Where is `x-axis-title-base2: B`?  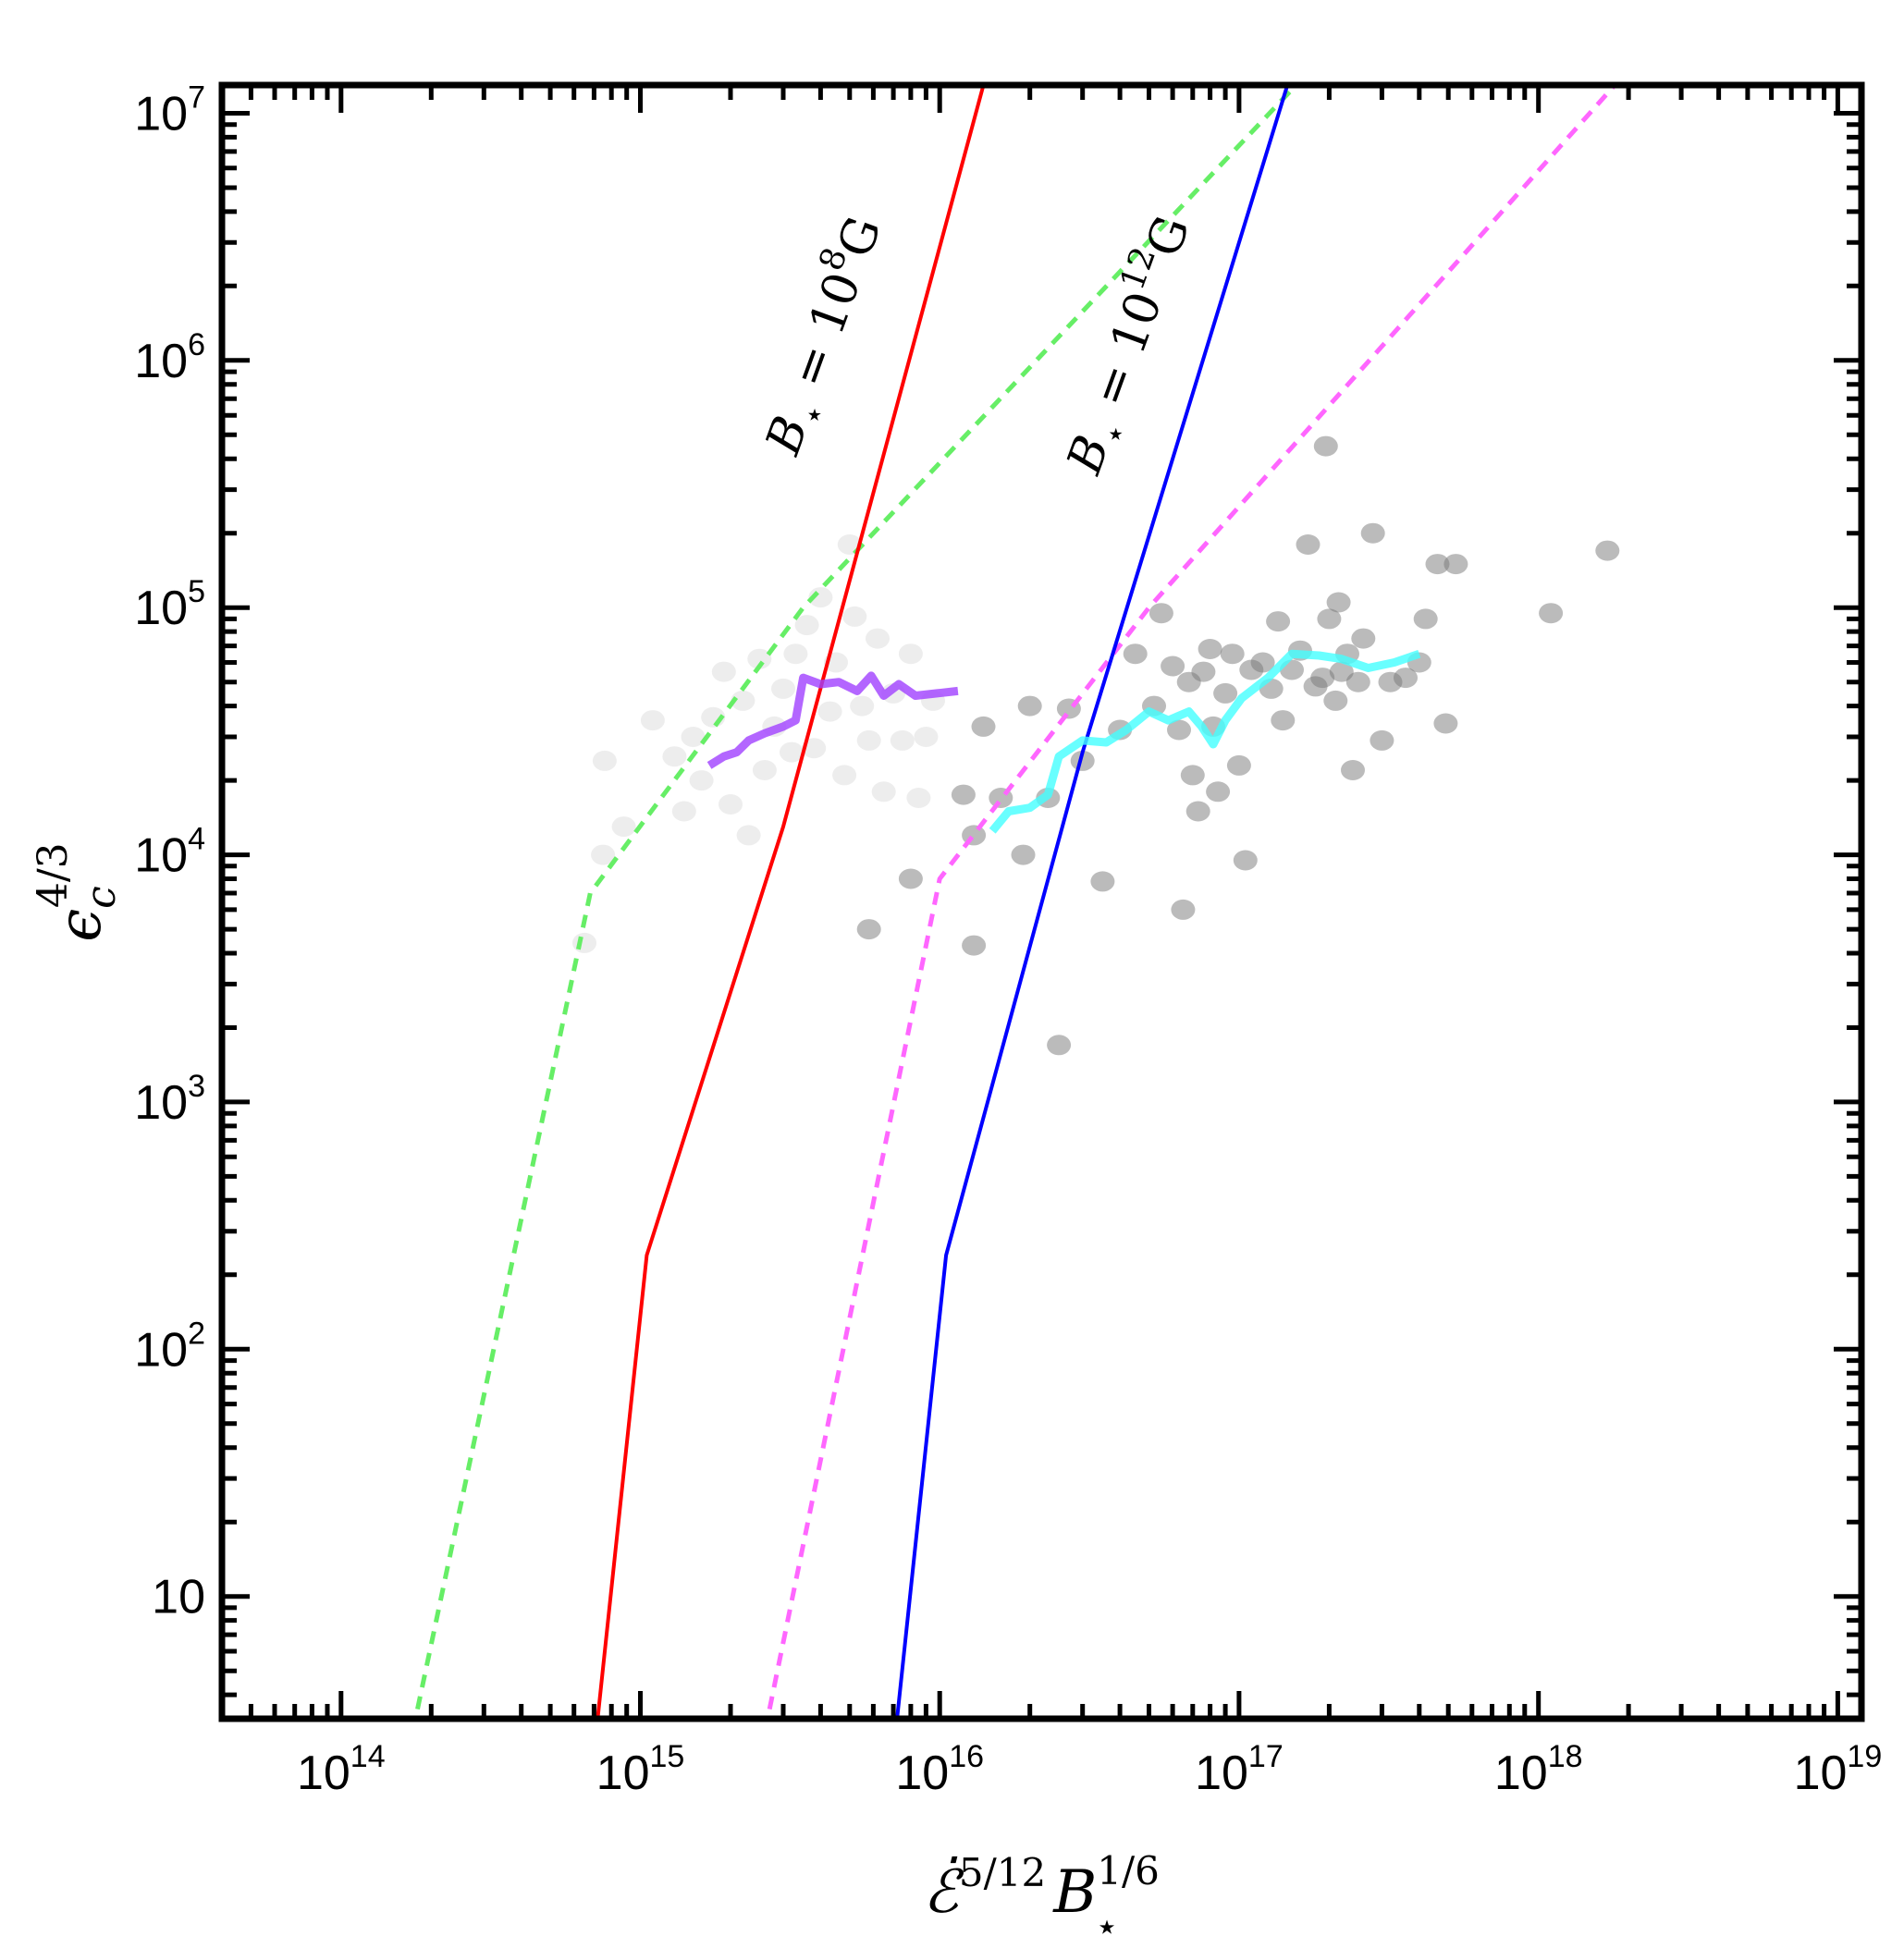 x-axis-title-base2: B is located at coordinates (1074, 1892).